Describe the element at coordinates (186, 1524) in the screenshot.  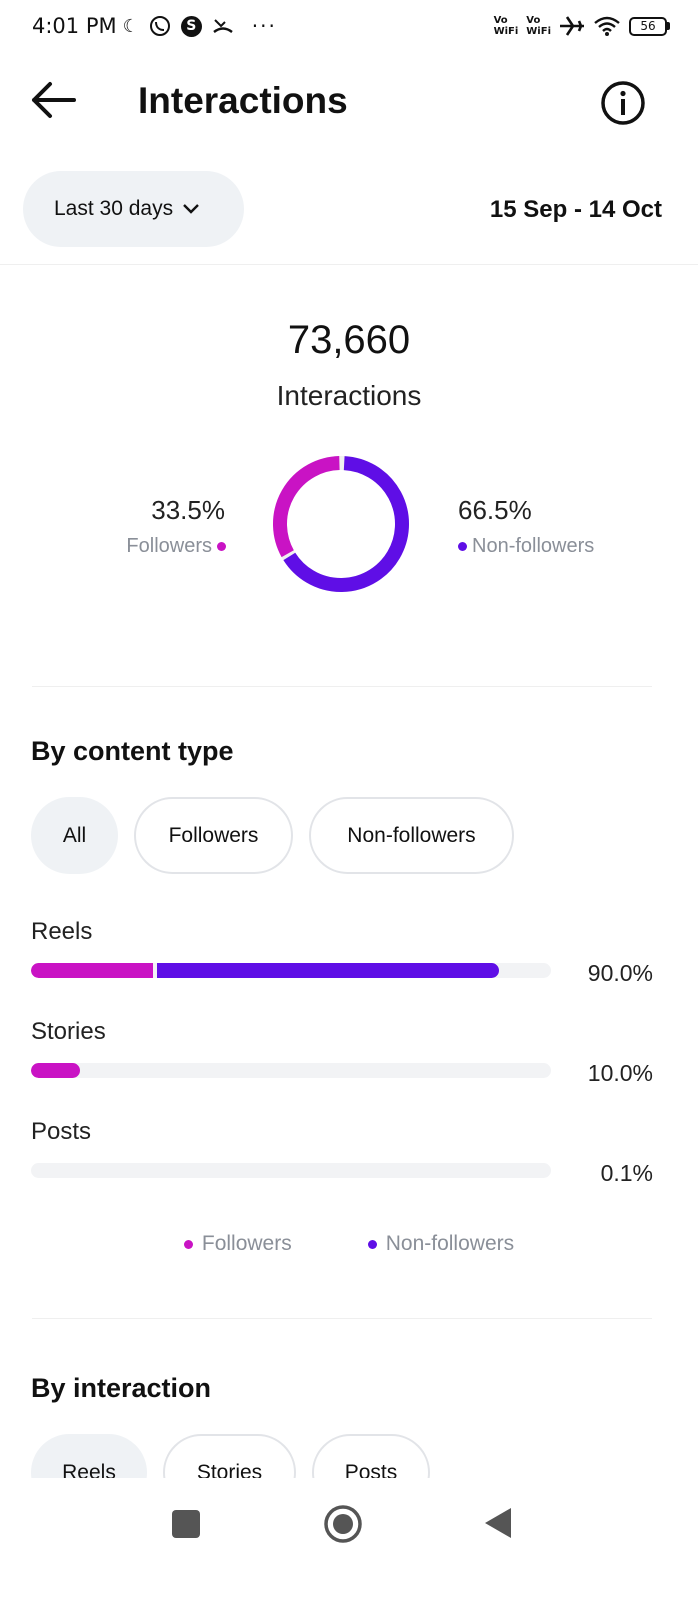
I see `recents-icon` at that location.